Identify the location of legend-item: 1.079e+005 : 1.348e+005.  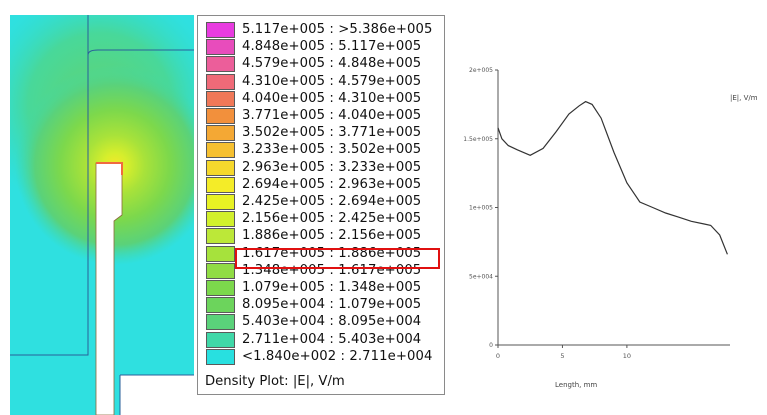
(324, 287).